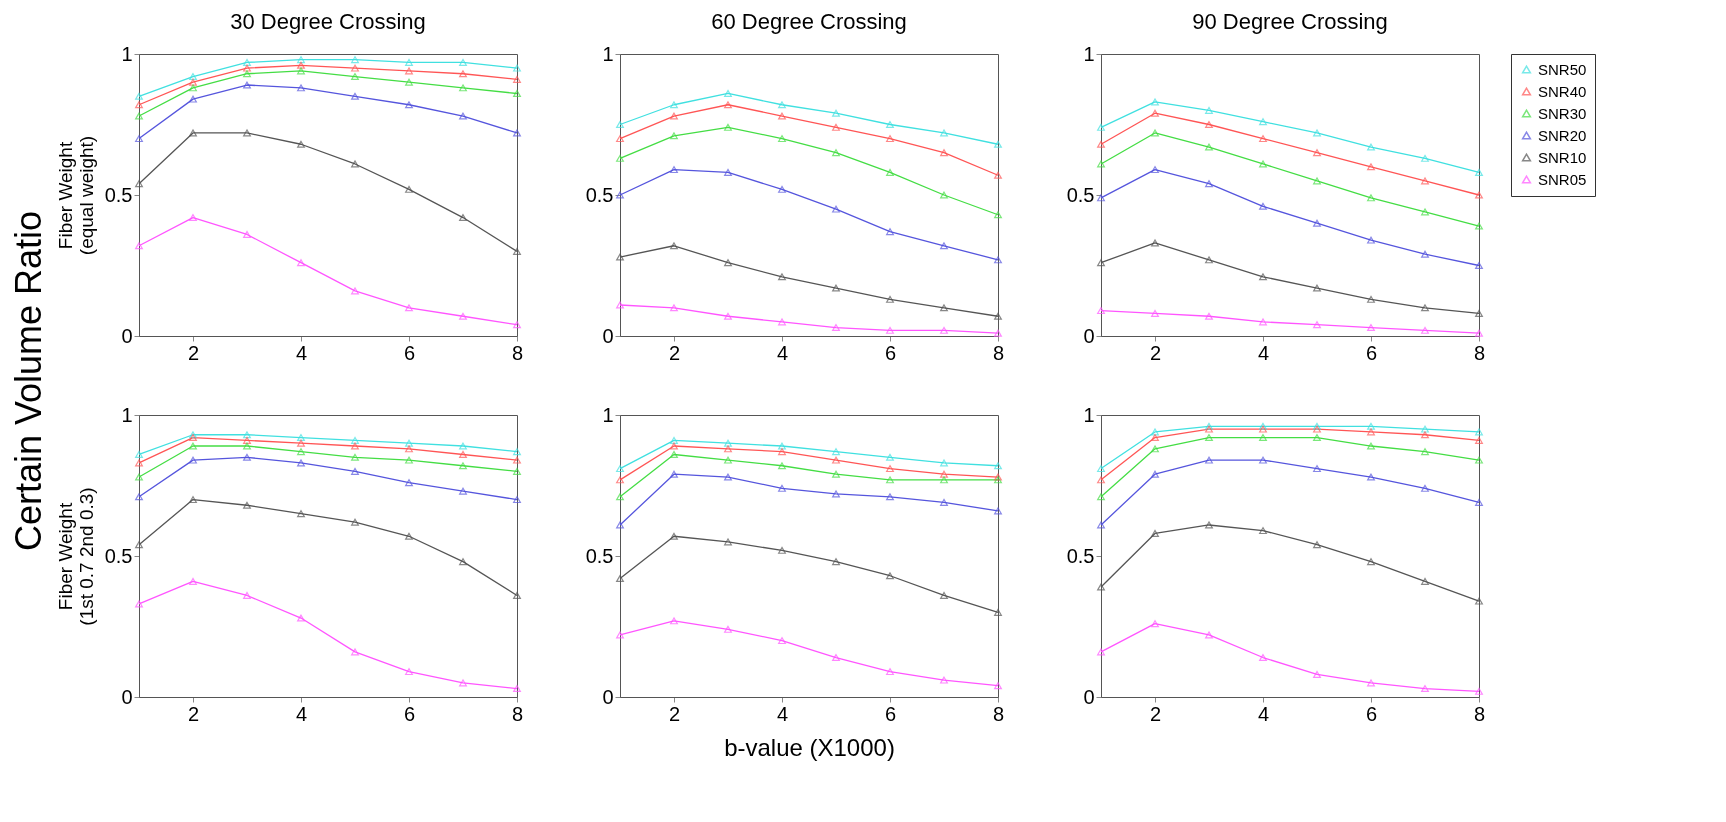 Image resolution: width=1726 pixels, height=822 pixels. Describe the element at coordinates (1479, 713) in the screenshot. I see `x-tick-label: 8` at that location.